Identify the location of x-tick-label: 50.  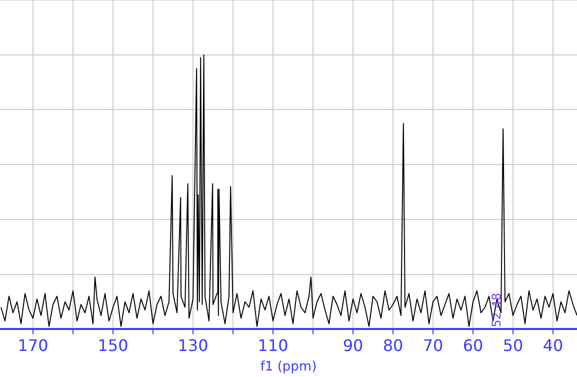
(513, 345).